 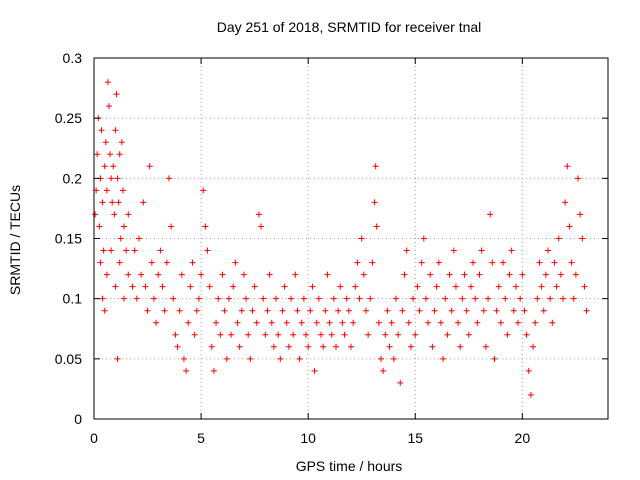 I want to click on y-tick-label: 0.3, so click(x=73, y=58).